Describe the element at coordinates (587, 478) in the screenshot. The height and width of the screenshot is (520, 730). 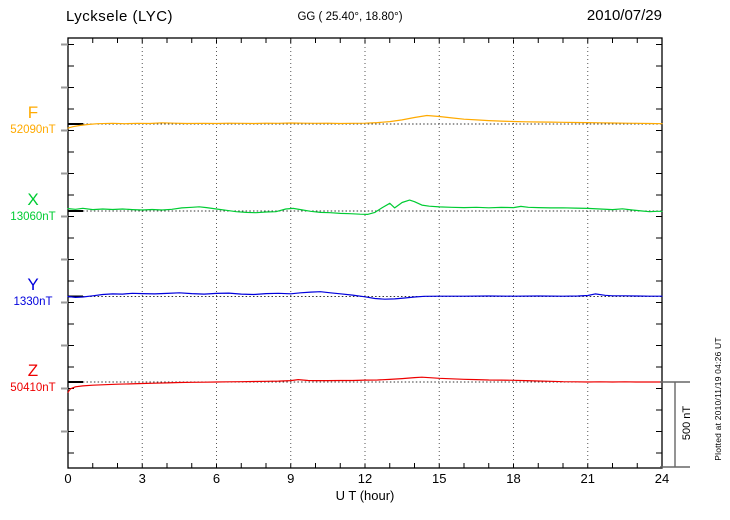
I see `x-tick-label-21: 21` at that location.